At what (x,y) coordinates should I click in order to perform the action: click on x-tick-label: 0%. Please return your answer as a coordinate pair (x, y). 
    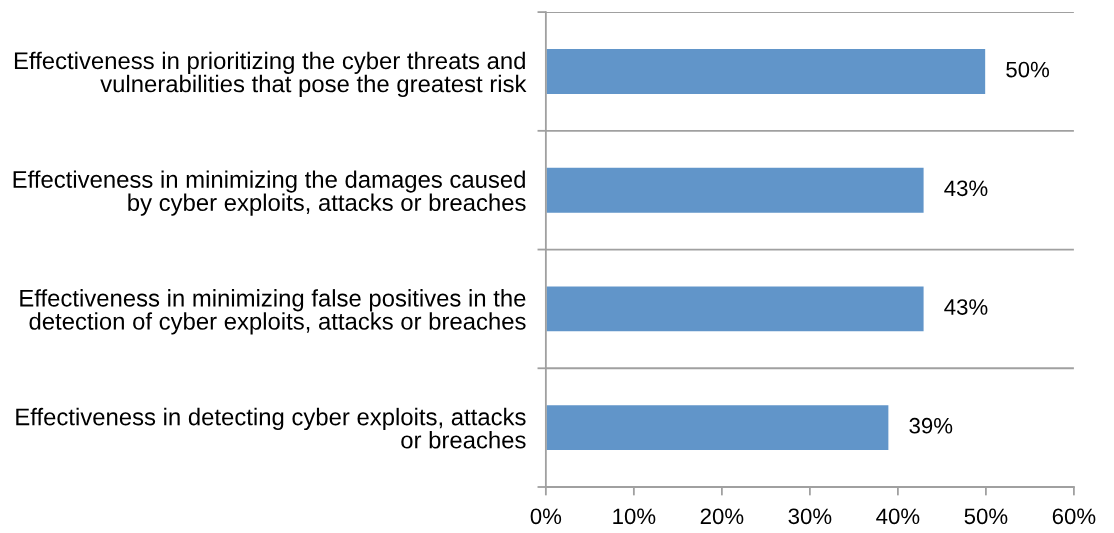
    Looking at the image, I should click on (546, 516).